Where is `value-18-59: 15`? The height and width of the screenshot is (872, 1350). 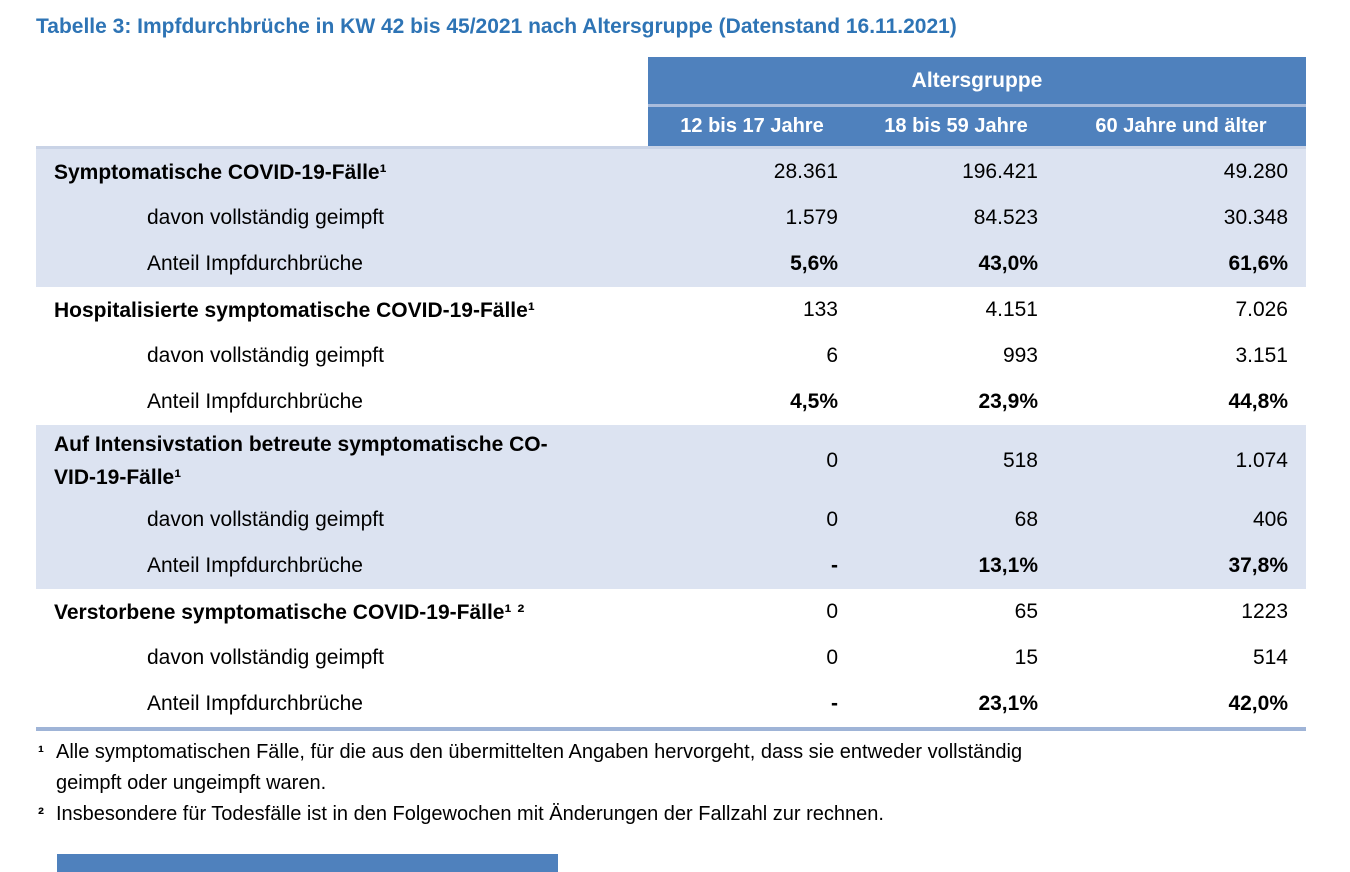 value-18-59: 15 is located at coordinates (1026, 657).